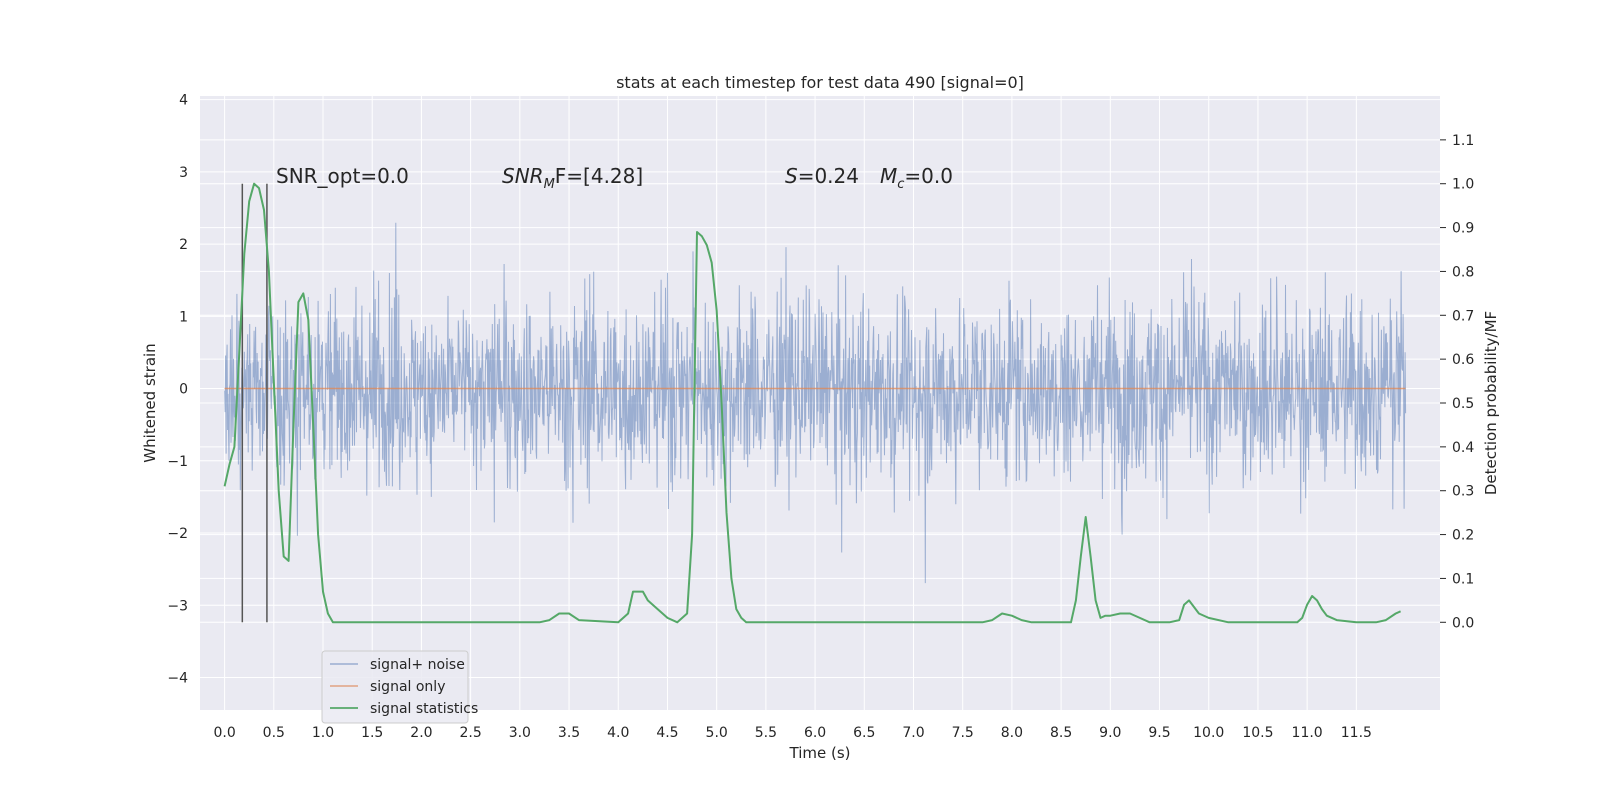 Image resolution: width=1600 pixels, height=800 pixels. What do you see at coordinates (471, 733) in the screenshot?
I see `x-tick-label-5: 2.5` at bounding box center [471, 733].